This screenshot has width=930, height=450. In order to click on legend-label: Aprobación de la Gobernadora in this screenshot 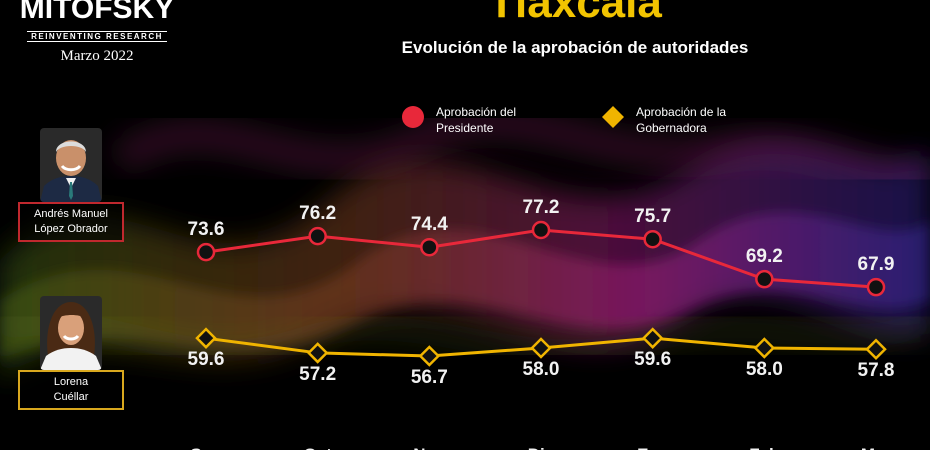, I will do `click(681, 120)`.